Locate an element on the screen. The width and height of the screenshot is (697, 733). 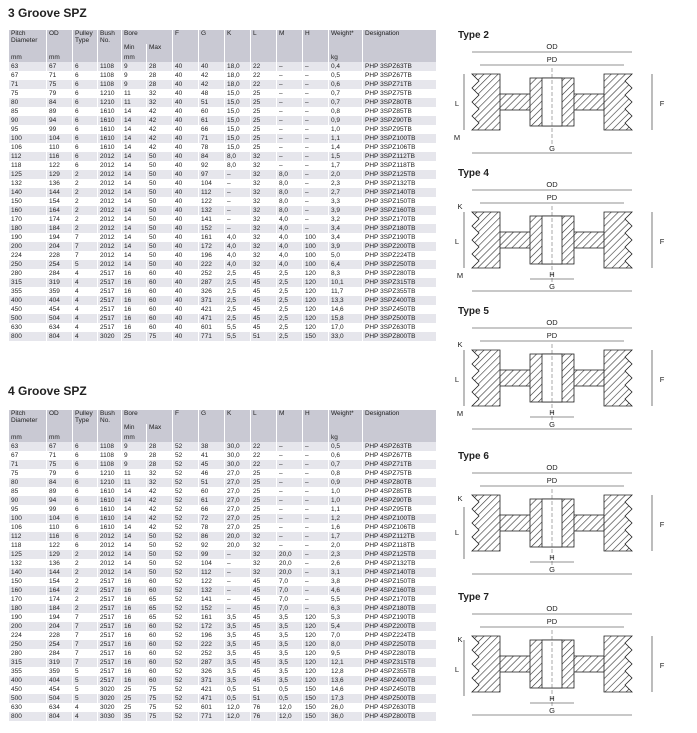
cell: 18,0 is located at coordinates (237, 66).